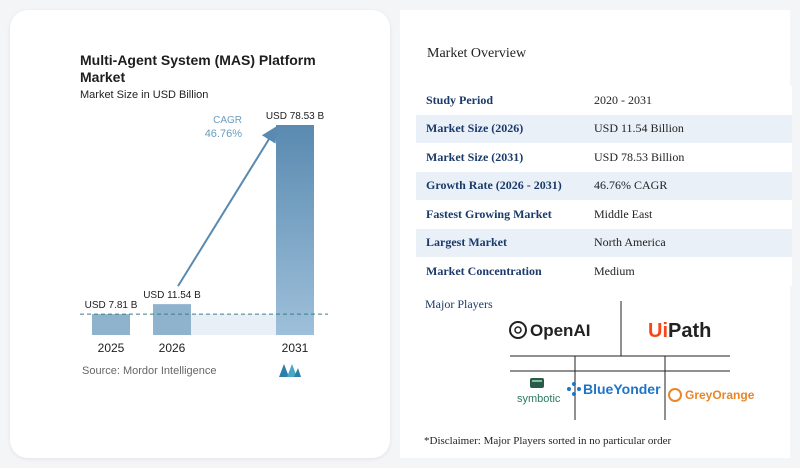  Describe the element at coordinates (539, 399) in the screenshot. I see `player-symbotic: symbotic` at that location.